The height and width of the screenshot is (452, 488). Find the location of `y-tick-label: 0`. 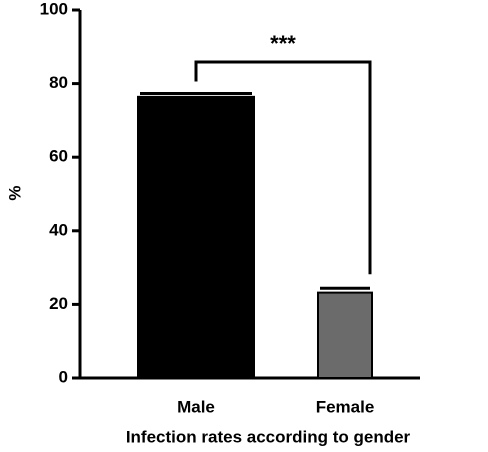

y-tick-label: 0 is located at coordinates (63, 376).